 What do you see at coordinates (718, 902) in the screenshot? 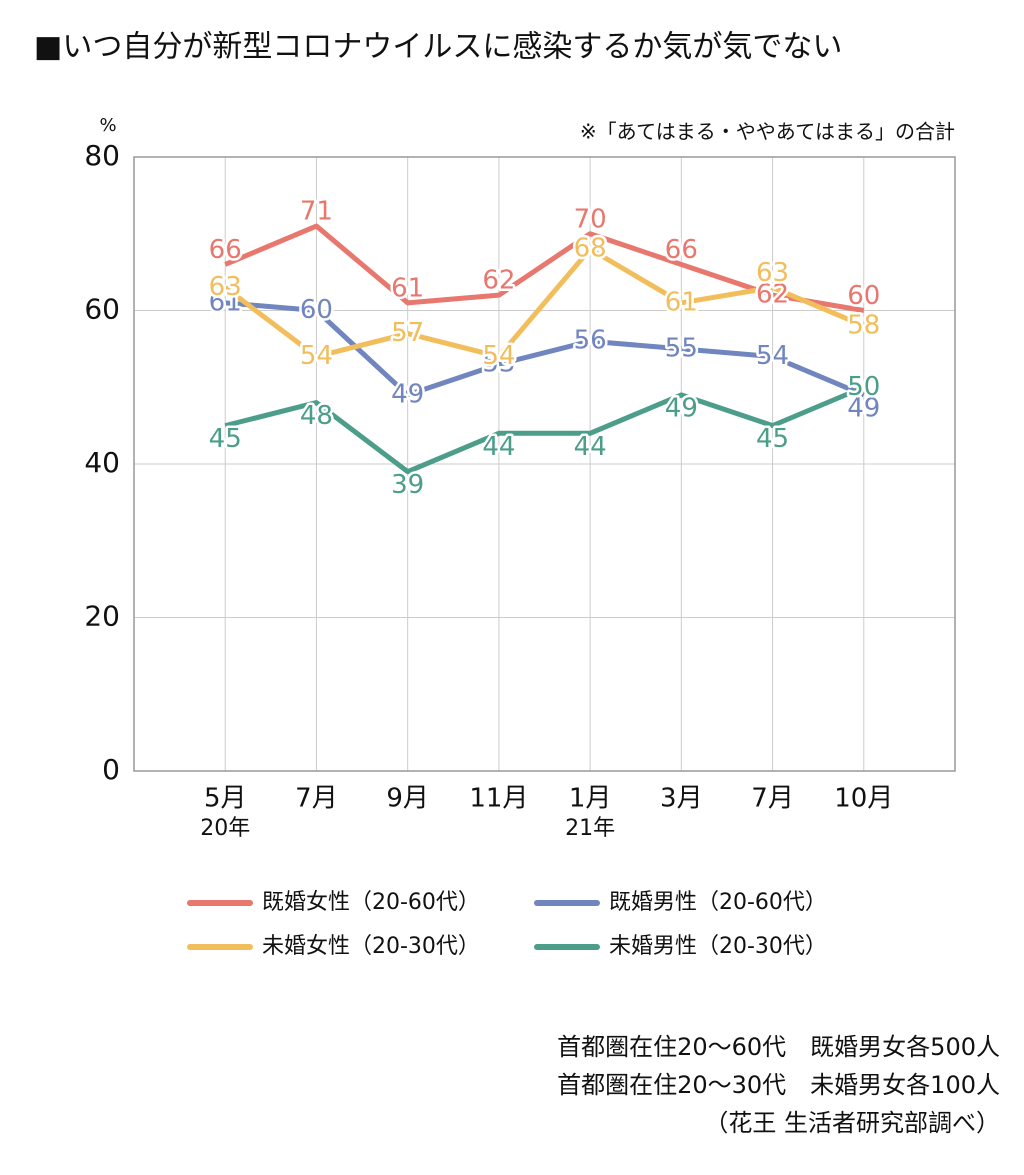
I see `legend-label: 既婚男性（20-60代）` at bounding box center [718, 902].